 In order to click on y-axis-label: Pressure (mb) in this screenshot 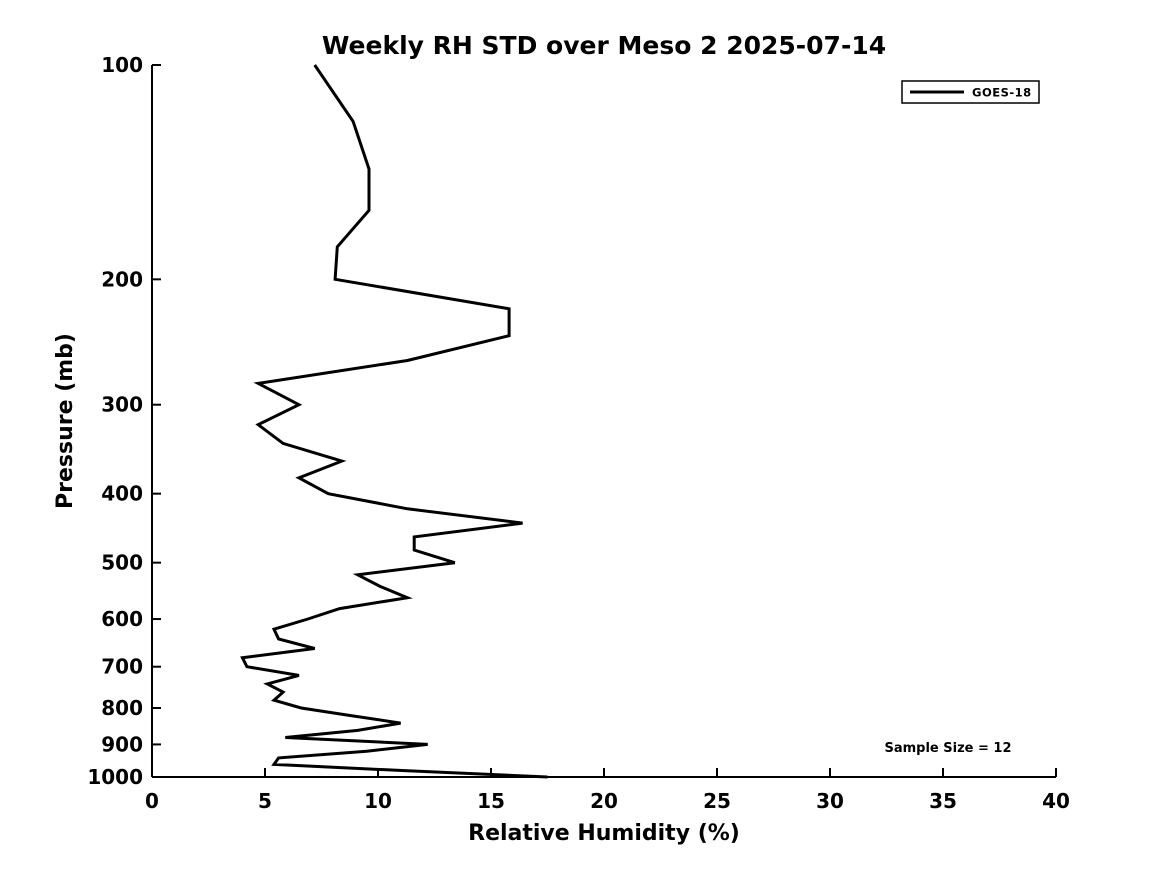, I will do `click(65, 421)`.